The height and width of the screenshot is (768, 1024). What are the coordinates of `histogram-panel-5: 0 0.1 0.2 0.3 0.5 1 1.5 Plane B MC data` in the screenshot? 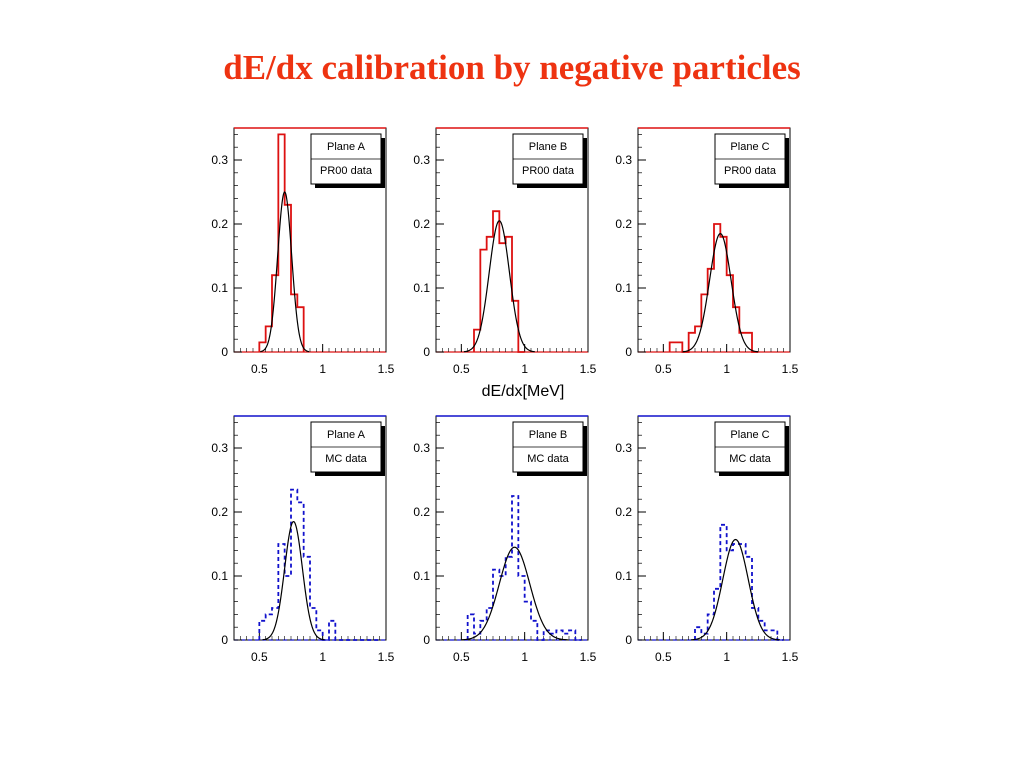 It's located at (505, 539).